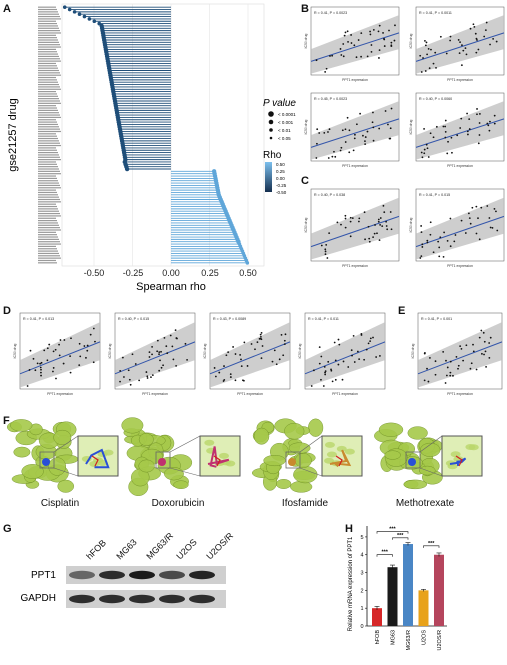 Image resolution: width=507 pixels, height=665 pixels. Describe the element at coordinates (219, 545) in the screenshot. I see `lane-label-u2osr: U2OS/R` at that location.